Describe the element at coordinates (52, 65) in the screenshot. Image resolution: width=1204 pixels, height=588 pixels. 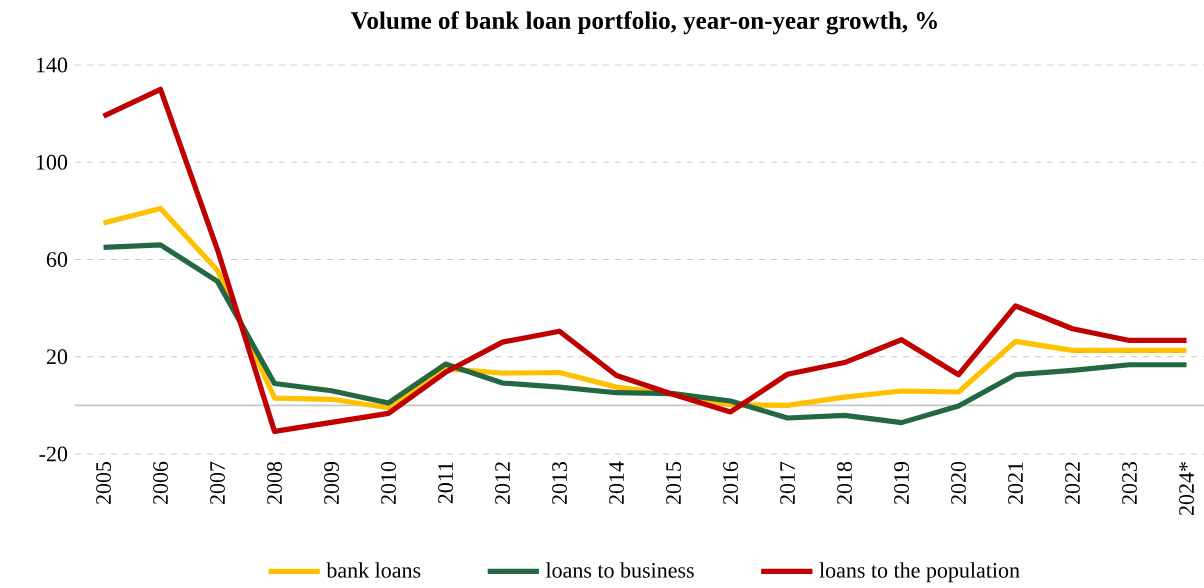
I see `y-tick-label: 140` at that location.